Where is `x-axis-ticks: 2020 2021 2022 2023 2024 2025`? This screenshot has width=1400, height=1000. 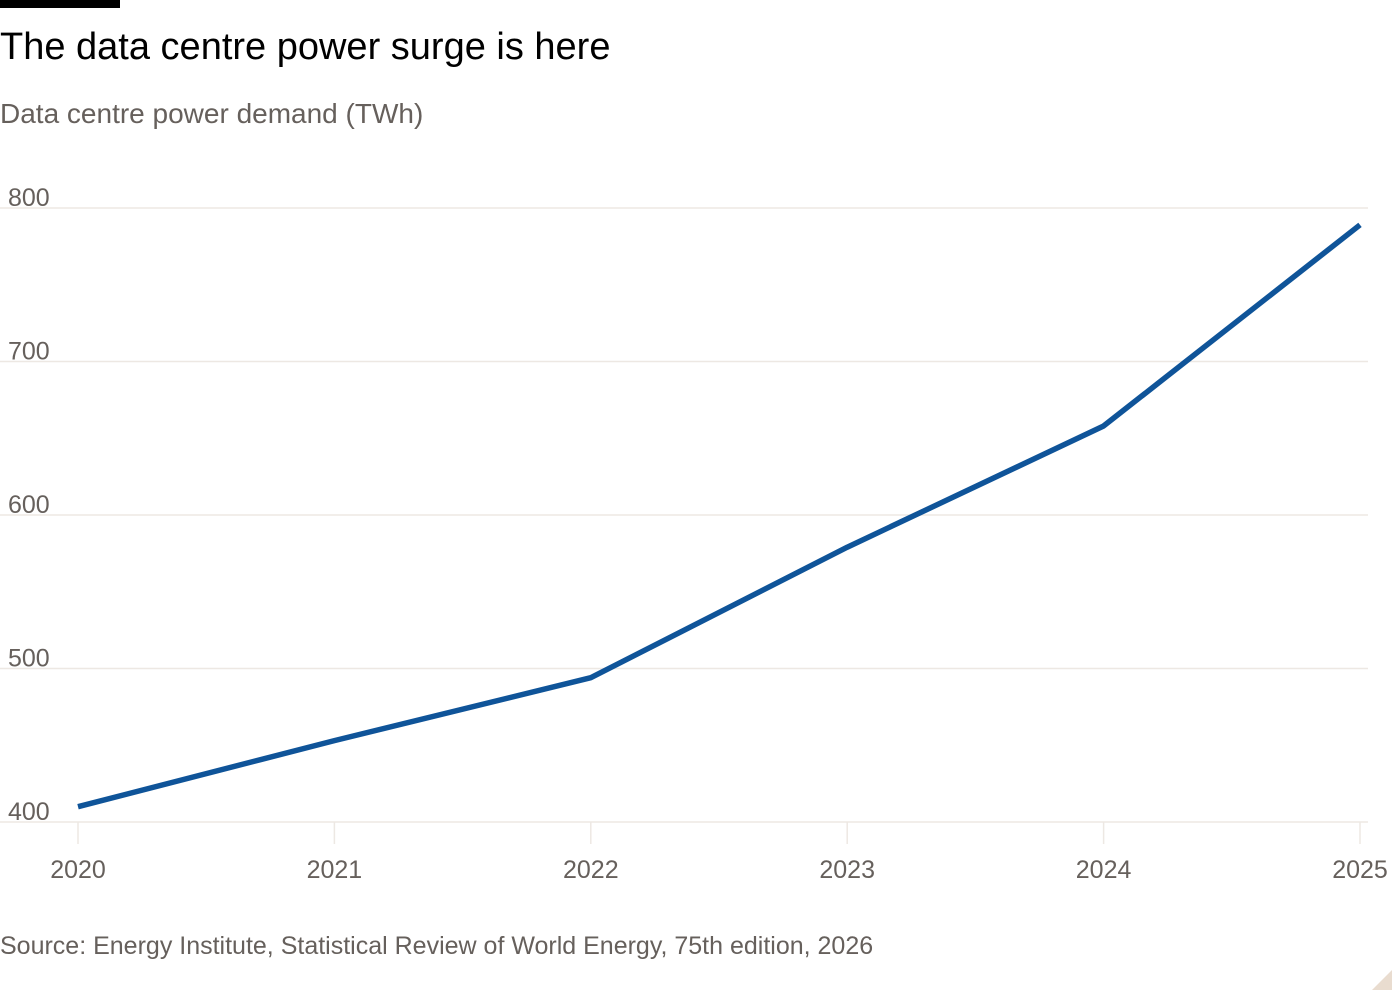 x-axis-ticks: 2020 2021 2022 2023 2024 2025 is located at coordinates (719, 853).